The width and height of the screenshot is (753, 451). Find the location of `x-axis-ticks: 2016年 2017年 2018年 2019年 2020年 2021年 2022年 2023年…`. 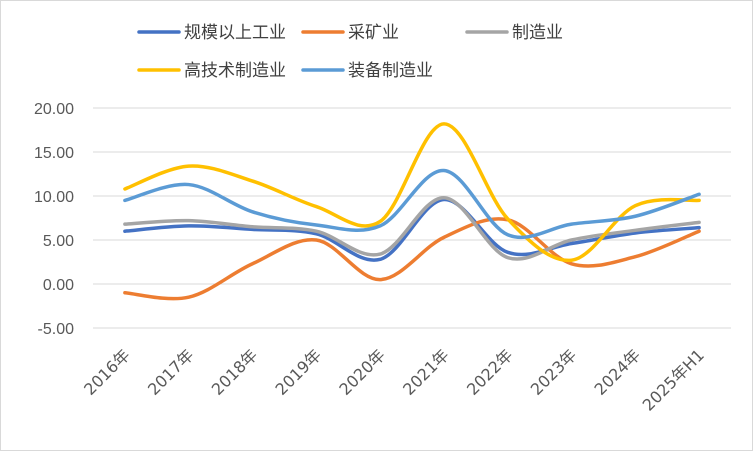

x-axis-ticks: 2016年 2017年 2018年 2019年 2020年 2021年 2022年 2023年… is located at coordinates (394, 379).